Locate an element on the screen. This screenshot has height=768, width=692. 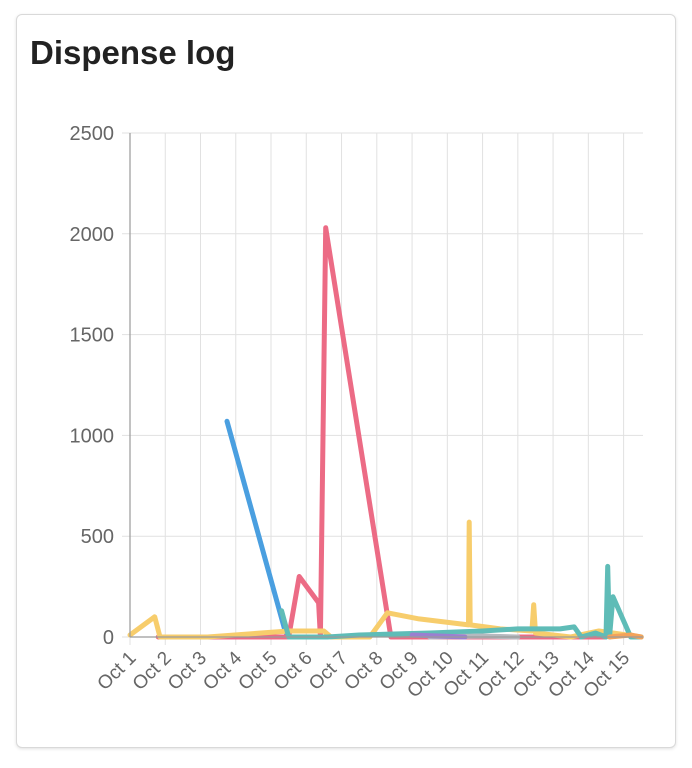
x-tick-label: Oct 7 is located at coordinates (328, 671).